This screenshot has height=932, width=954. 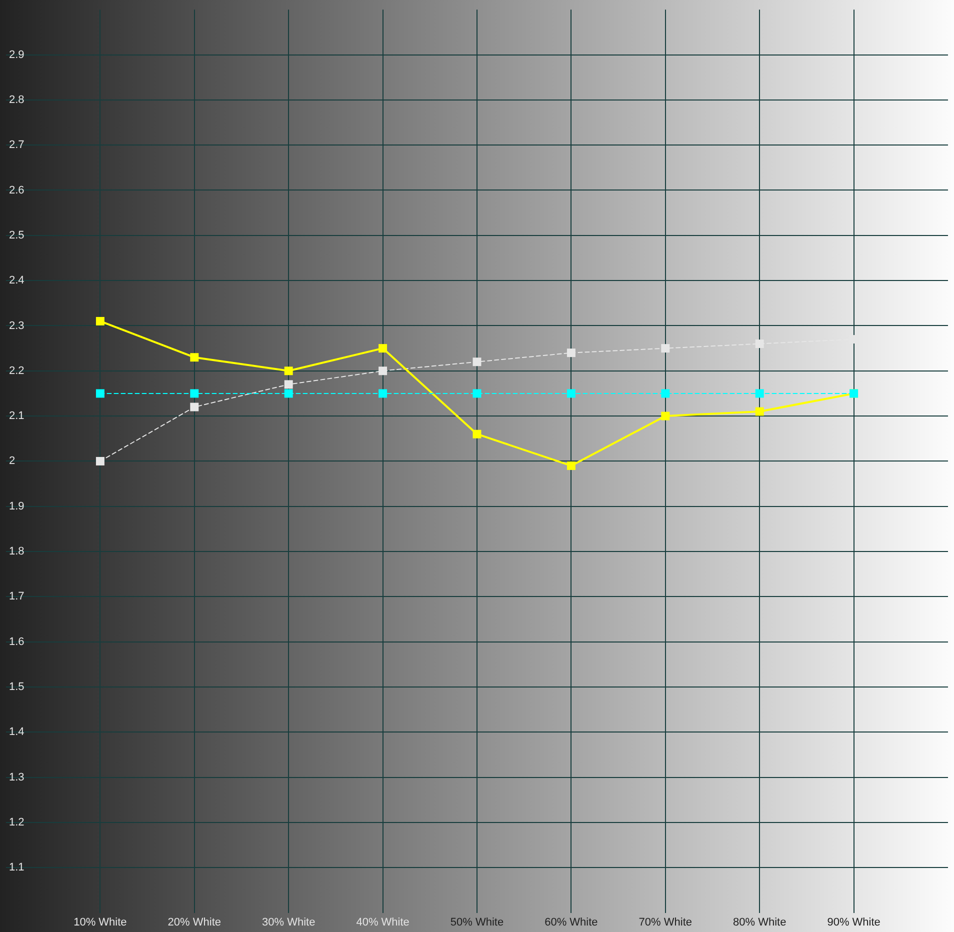 I want to click on y-tick-label: 2, so click(x=12, y=461).